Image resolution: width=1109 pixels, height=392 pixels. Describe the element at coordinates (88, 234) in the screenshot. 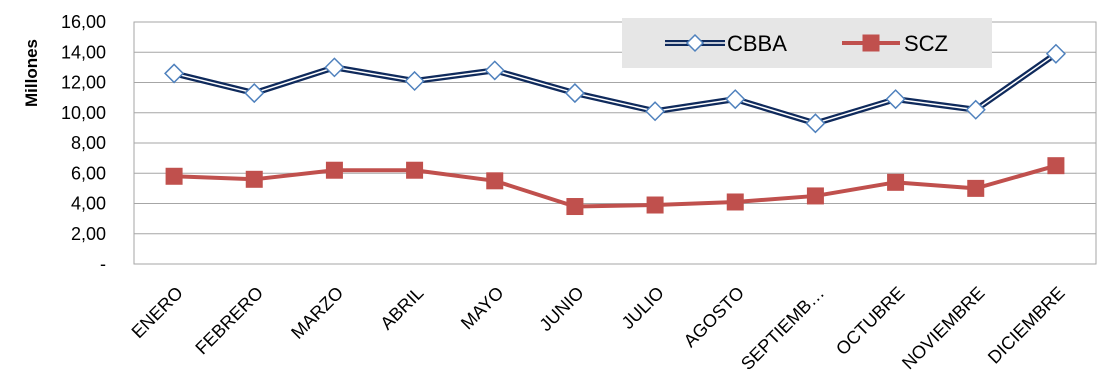

I see `y-tick-label: 2,00` at that location.